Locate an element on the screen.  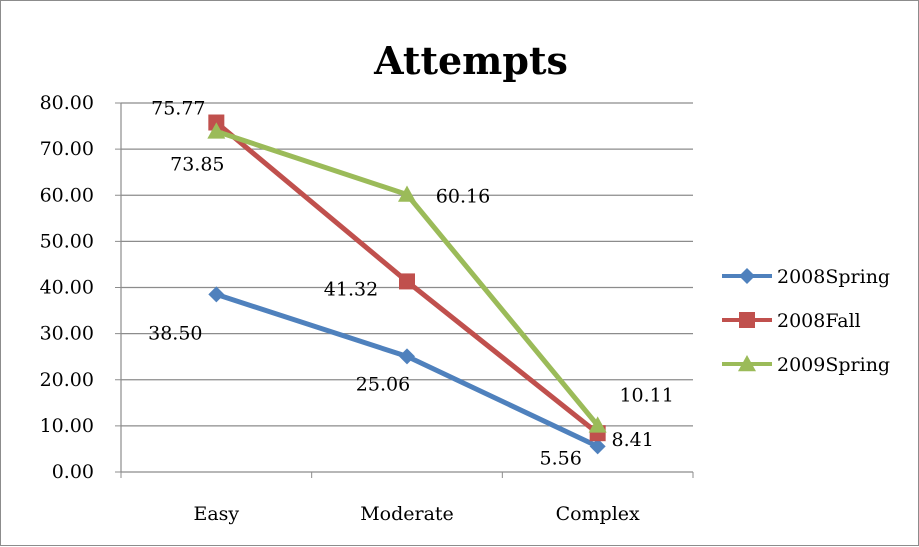
y-tick-label: 0.00 is located at coordinates (73, 472).